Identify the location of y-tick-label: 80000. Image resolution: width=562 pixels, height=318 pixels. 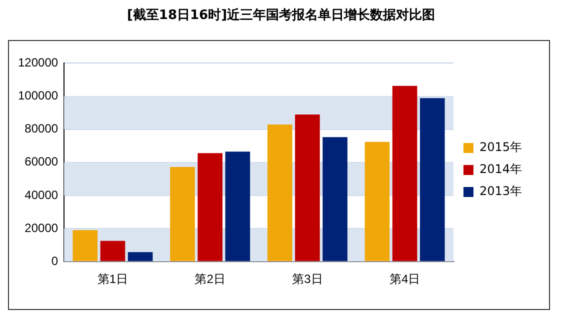
(41, 129).